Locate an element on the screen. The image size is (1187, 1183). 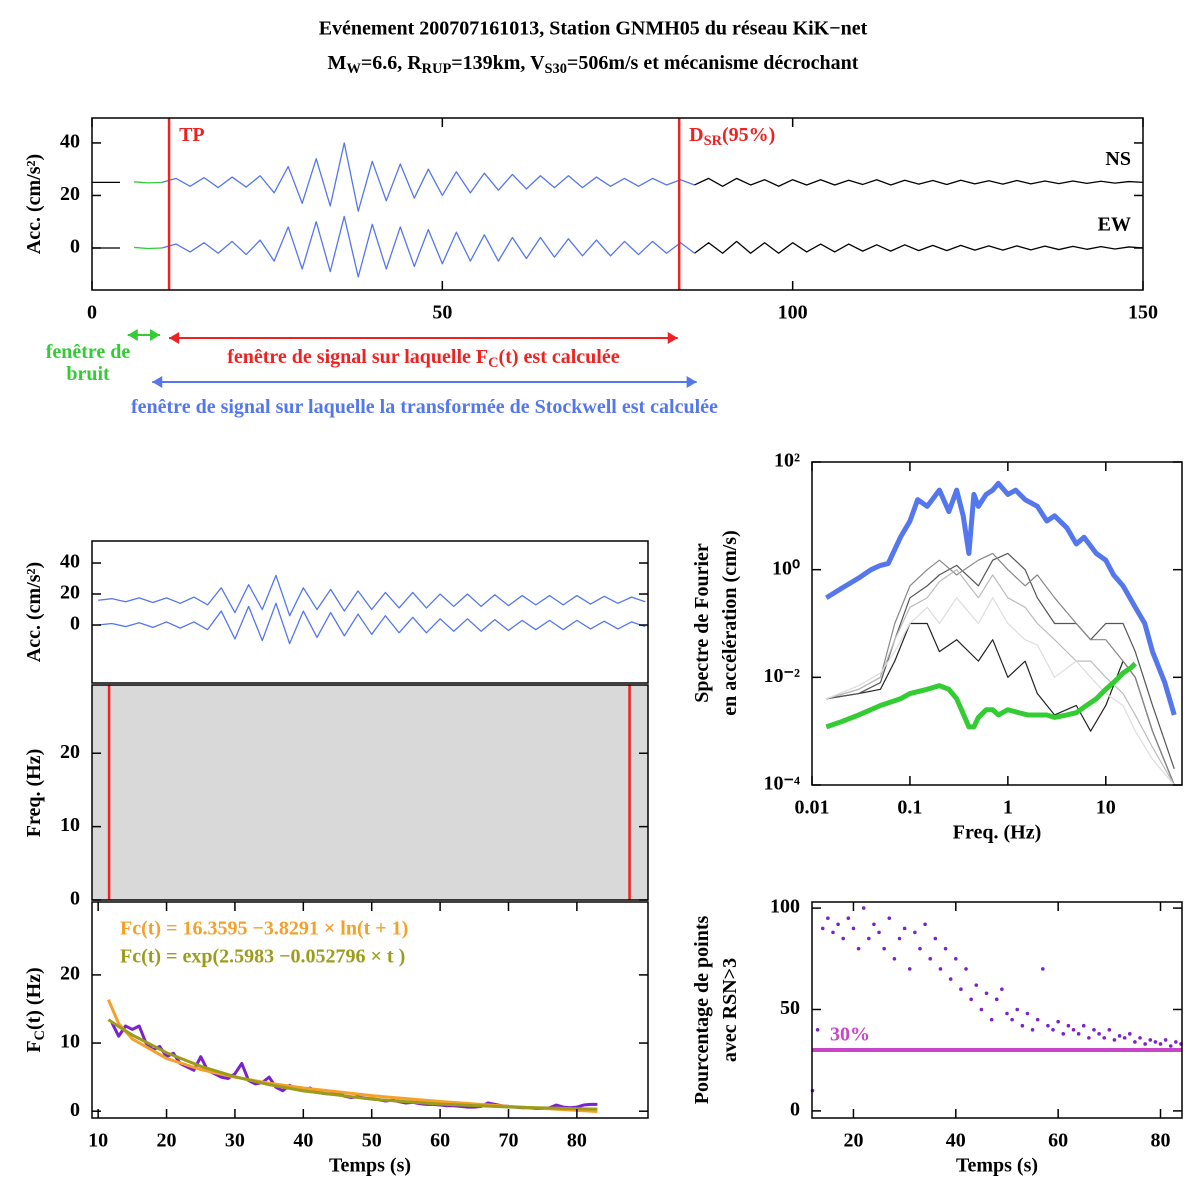
y-tick-label: 10⁰ is located at coordinates (786, 568).